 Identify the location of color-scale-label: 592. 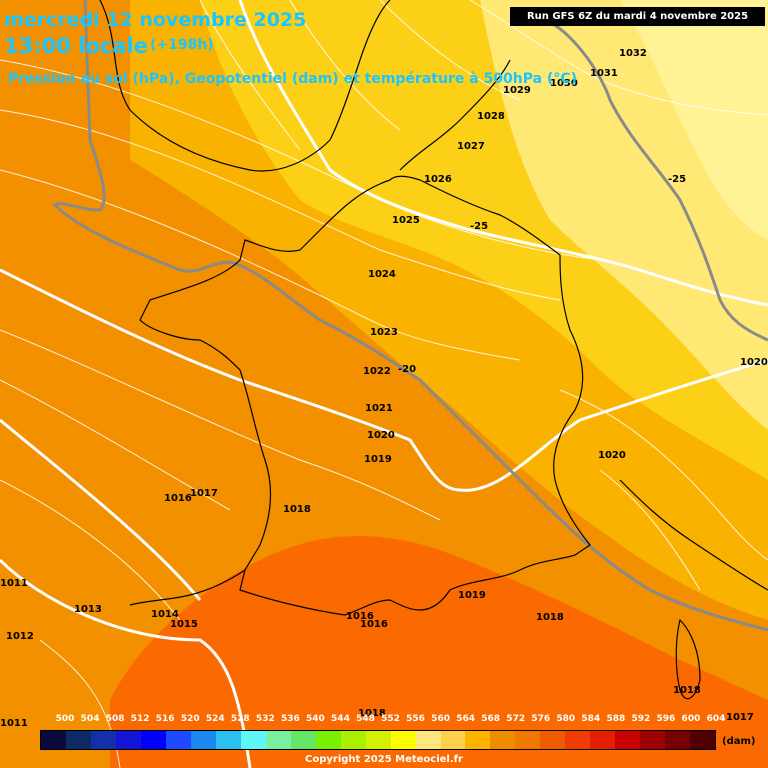
(641, 719).